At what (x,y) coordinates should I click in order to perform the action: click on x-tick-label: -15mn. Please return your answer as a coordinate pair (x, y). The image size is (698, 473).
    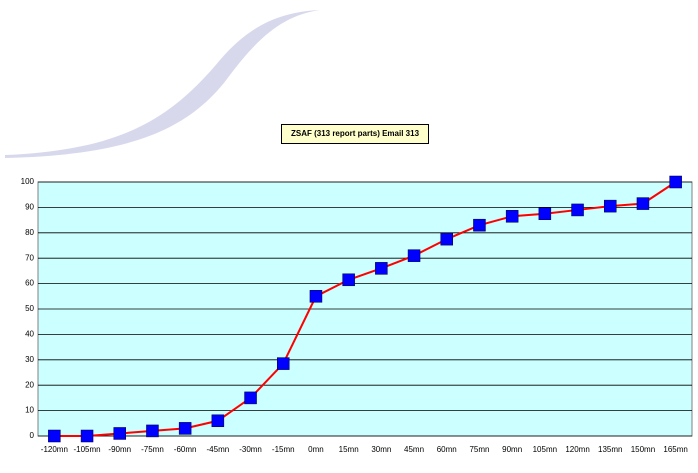
    Looking at the image, I should click on (283, 449).